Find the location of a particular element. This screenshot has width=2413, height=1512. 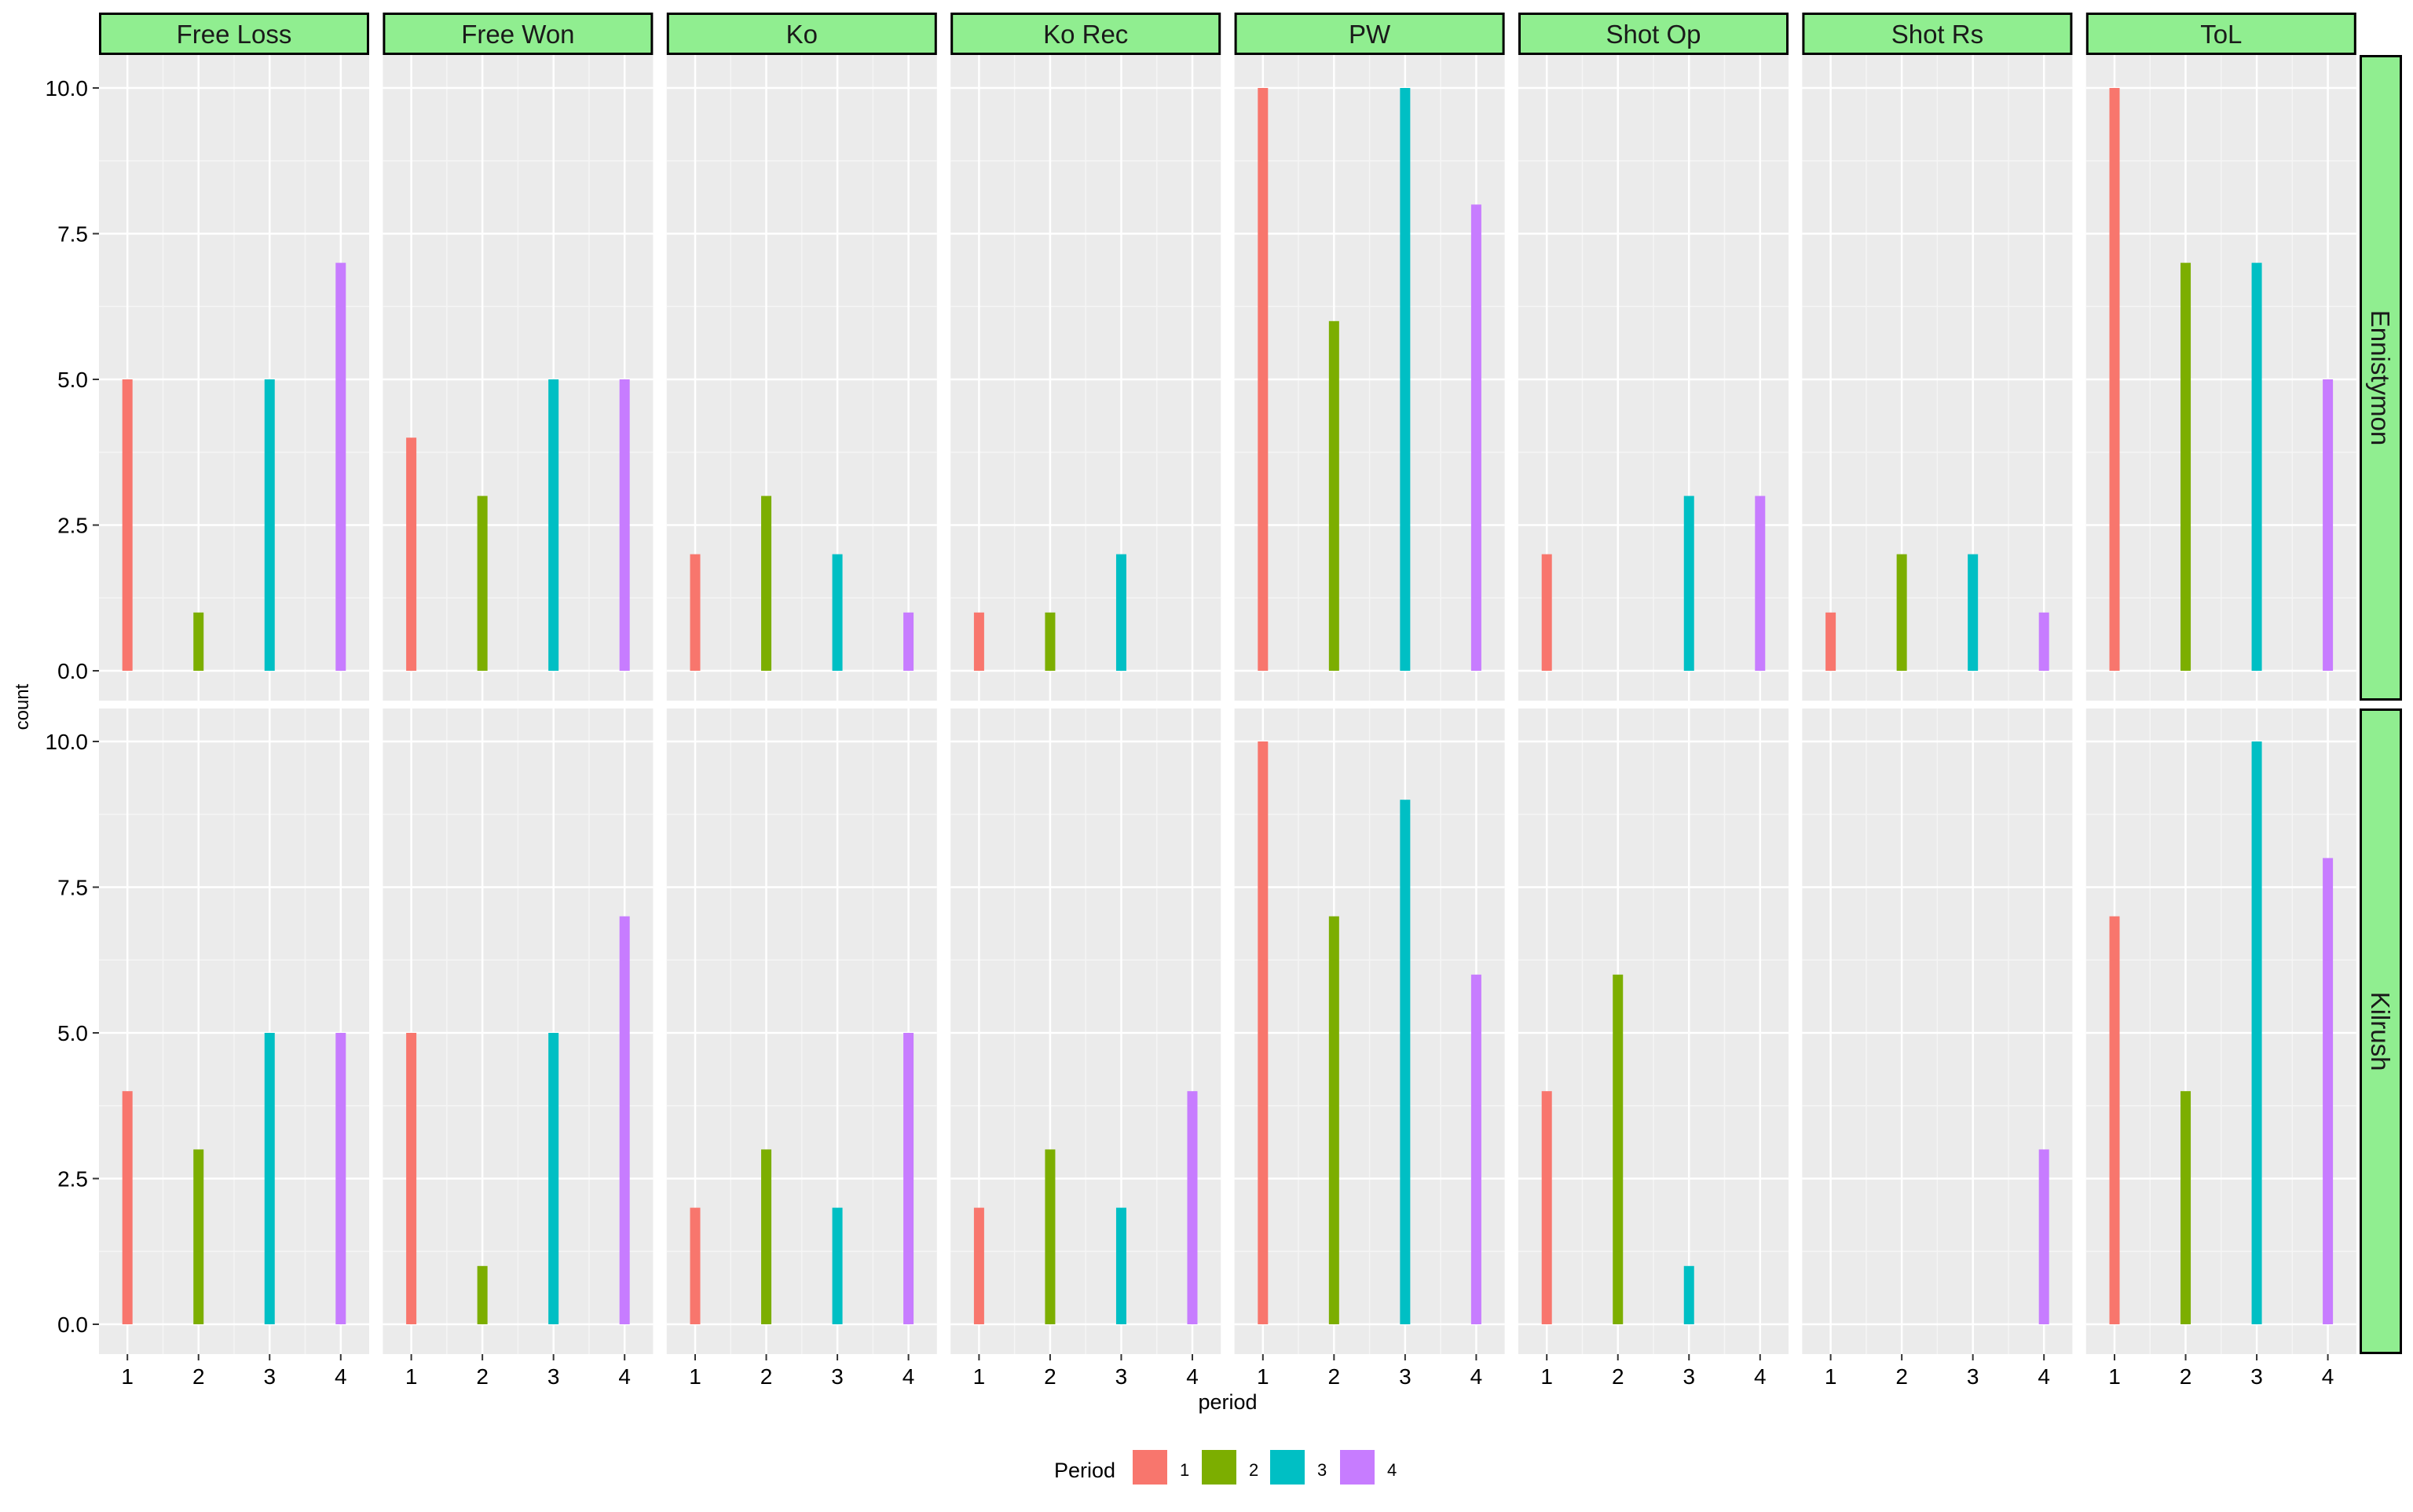

strip-label: Ko Rec is located at coordinates (1085, 34).